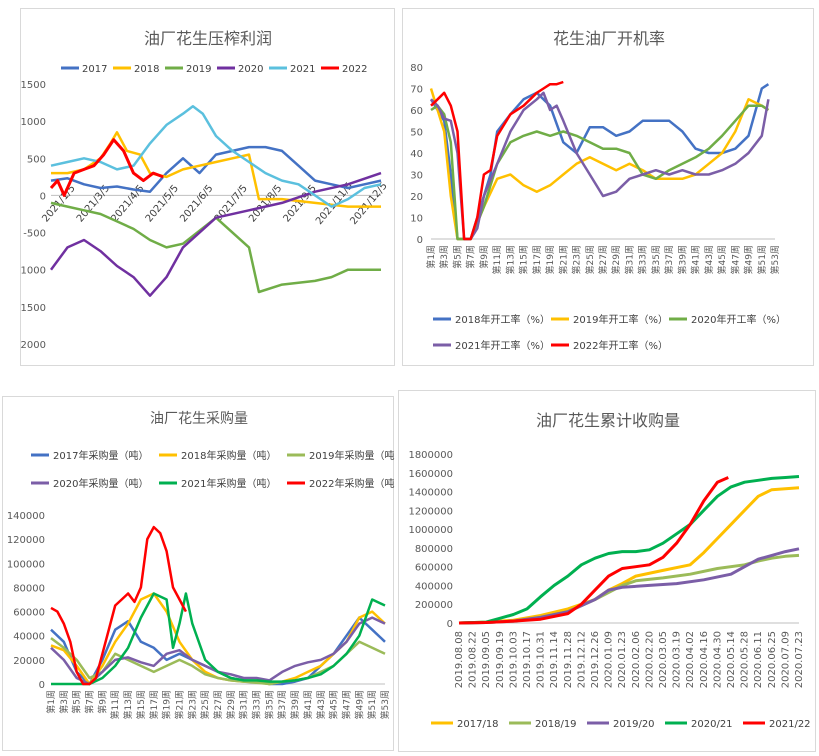  What do you see at coordinates (643, 259) in the screenshot?
I see `x-tick-label: 第33周` at bounding box center [643, 259].